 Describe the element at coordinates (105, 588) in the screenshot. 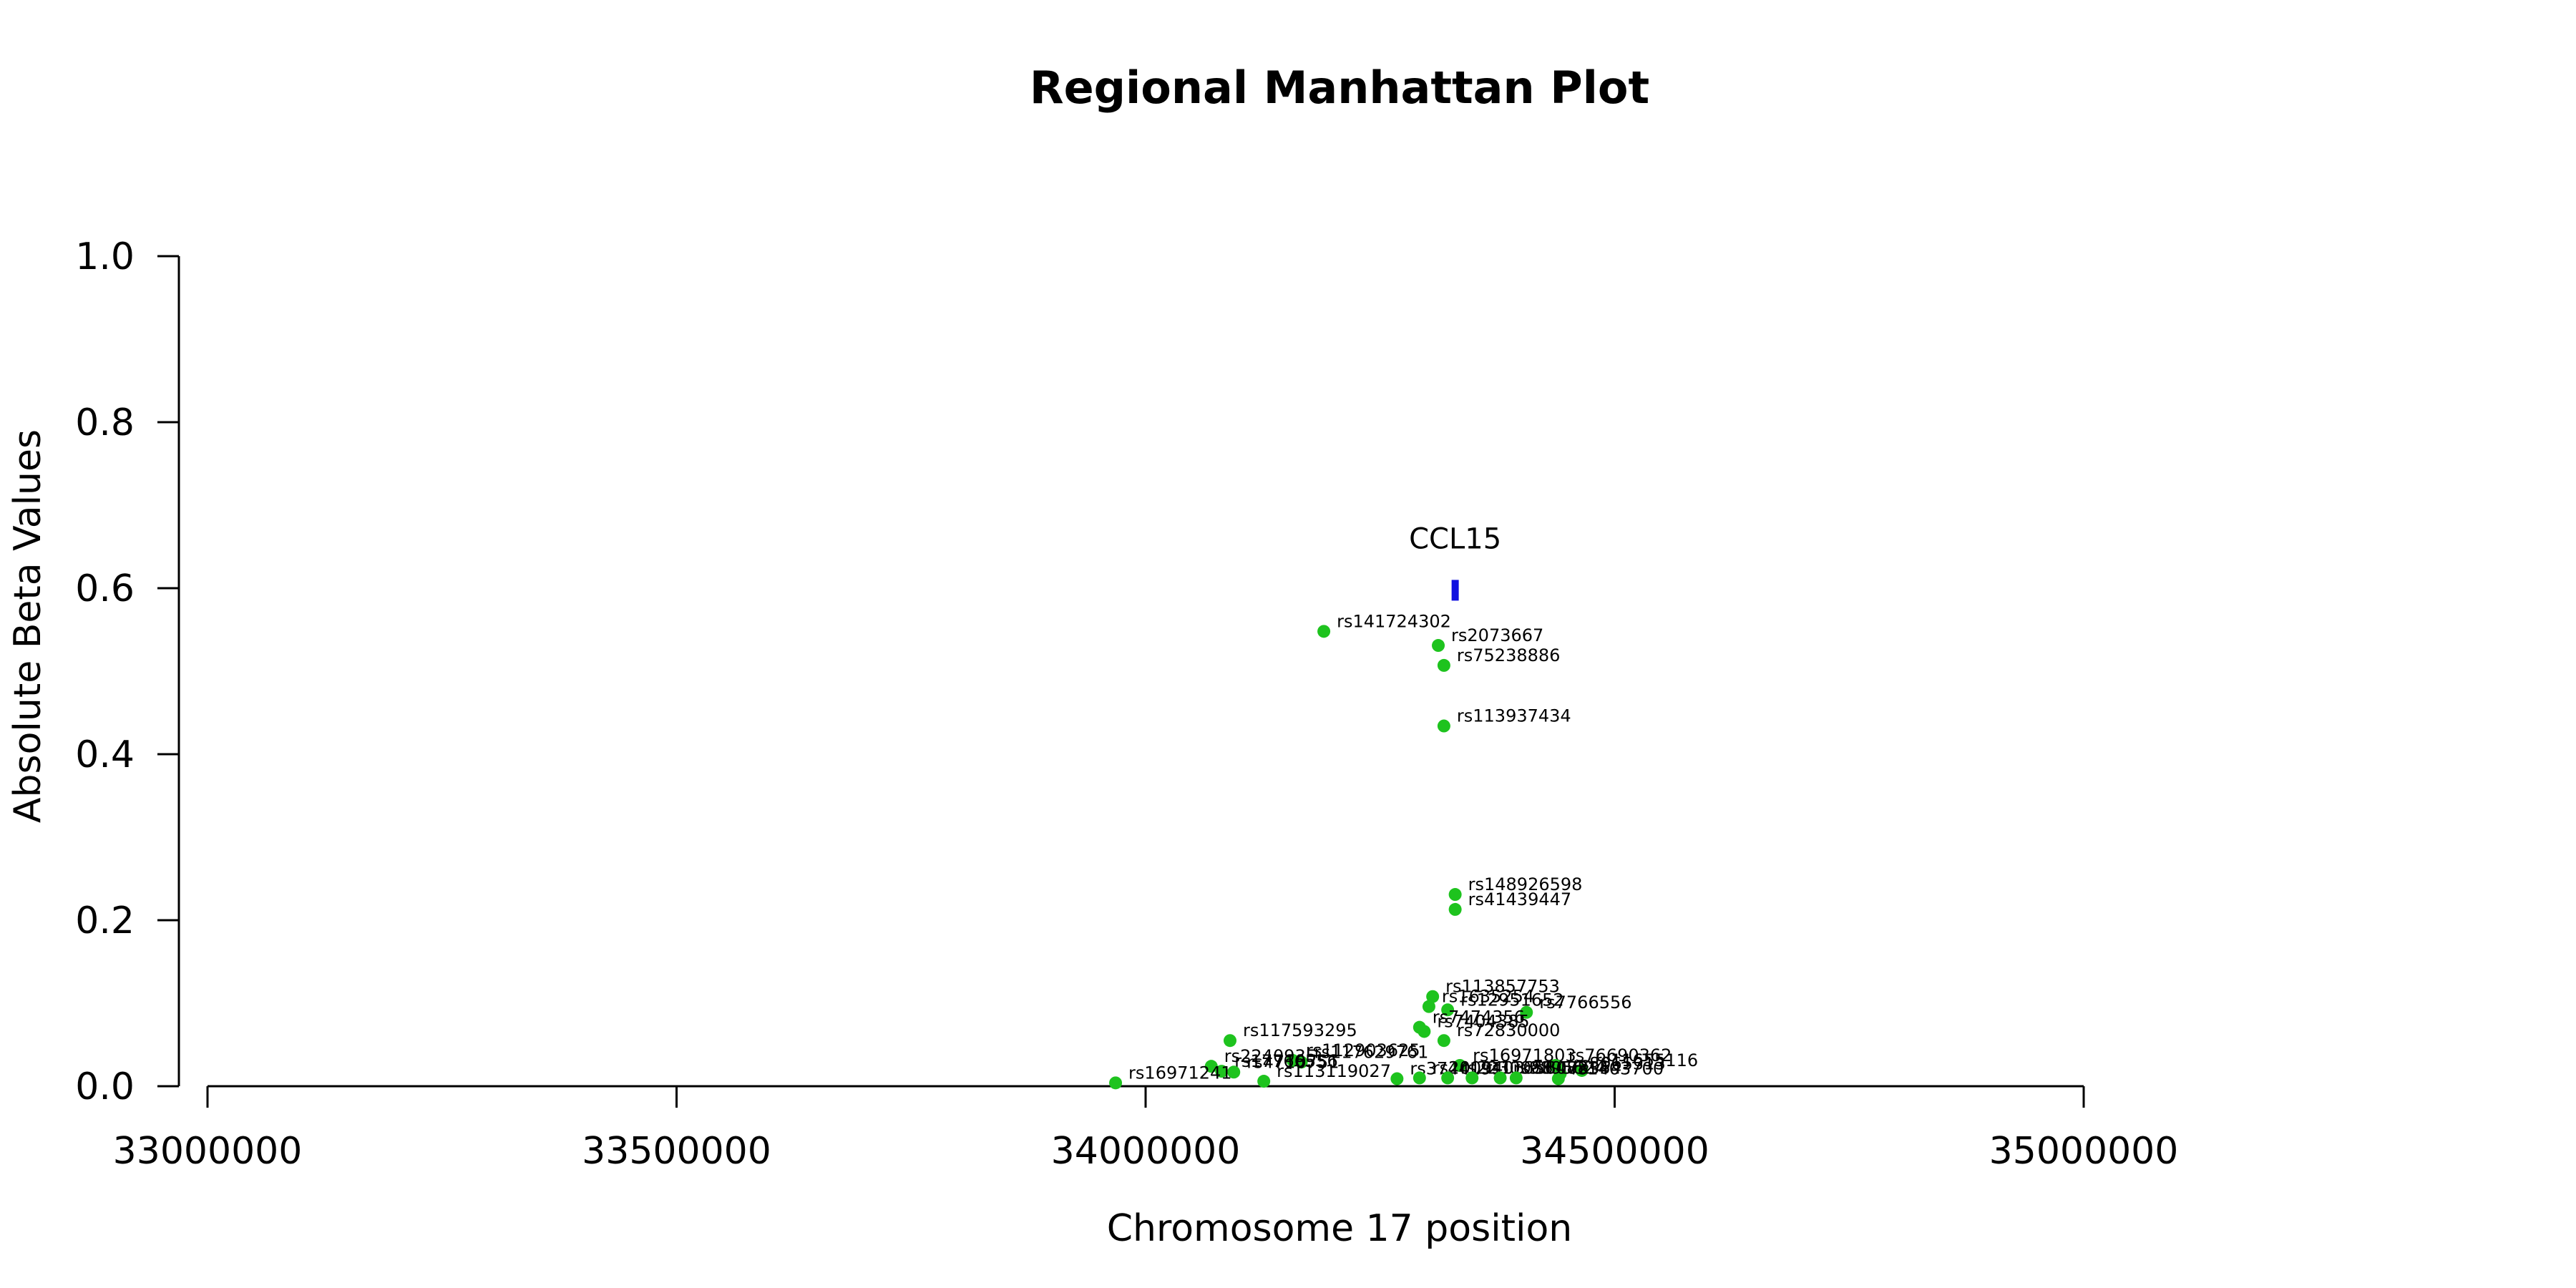

I see `y-tick-label: 0.6` at that location.